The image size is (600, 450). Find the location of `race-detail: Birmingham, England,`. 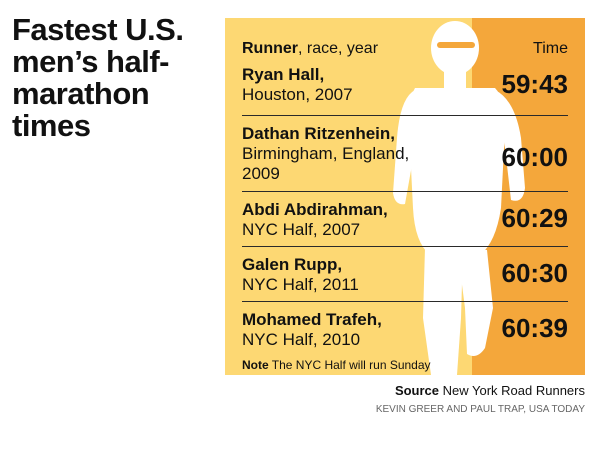

race-detail: Birmingham, England, is located at coordinates (326, 153).